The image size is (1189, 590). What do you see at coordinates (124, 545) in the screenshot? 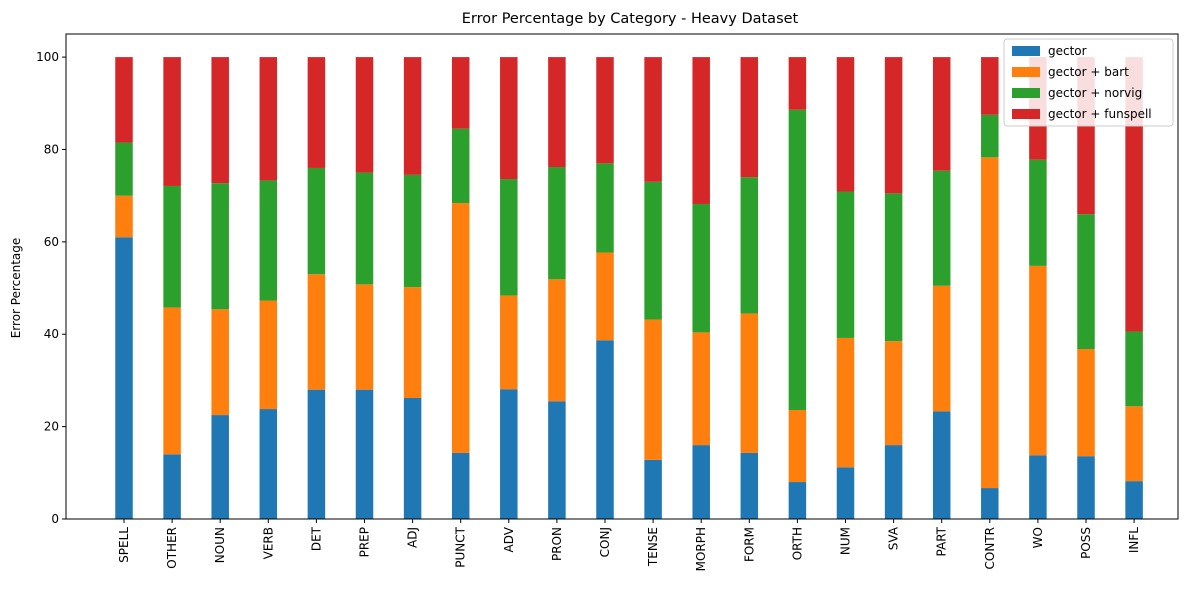
I see `x-tick-label: SPELL` at bounding box center [124, 545].